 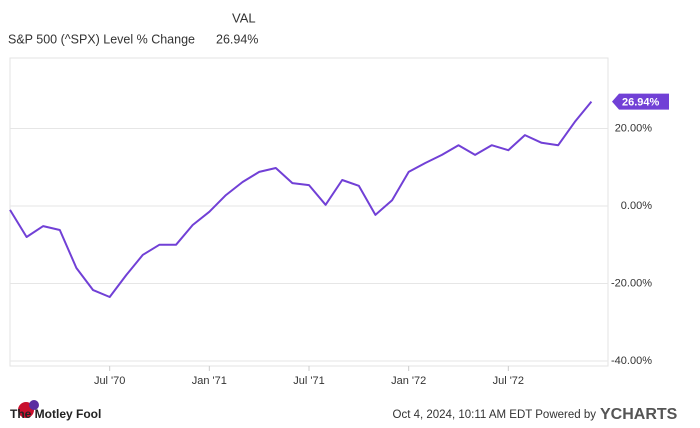 What do you see at coordinates (636, 206) in the screenshot?
I see `y-tick-label: 0.00%` at bounding box center [636, 206].